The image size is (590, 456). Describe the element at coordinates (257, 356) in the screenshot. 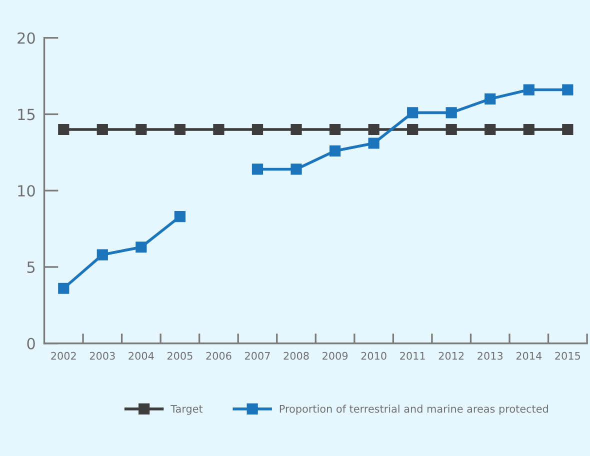

I see `x-tick-label: 2007` at that location.